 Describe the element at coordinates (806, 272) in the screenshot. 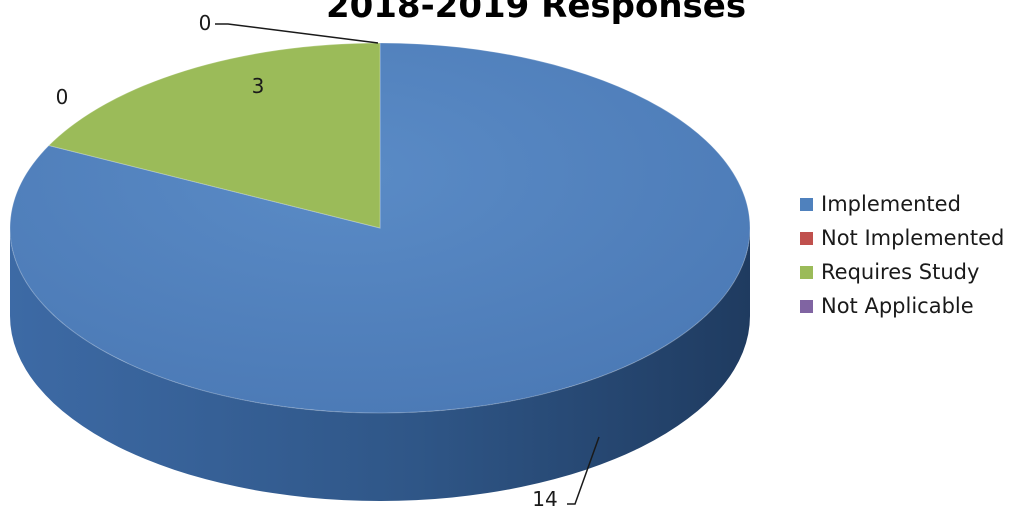

I see `legend-swatch-requires-study` at that location.